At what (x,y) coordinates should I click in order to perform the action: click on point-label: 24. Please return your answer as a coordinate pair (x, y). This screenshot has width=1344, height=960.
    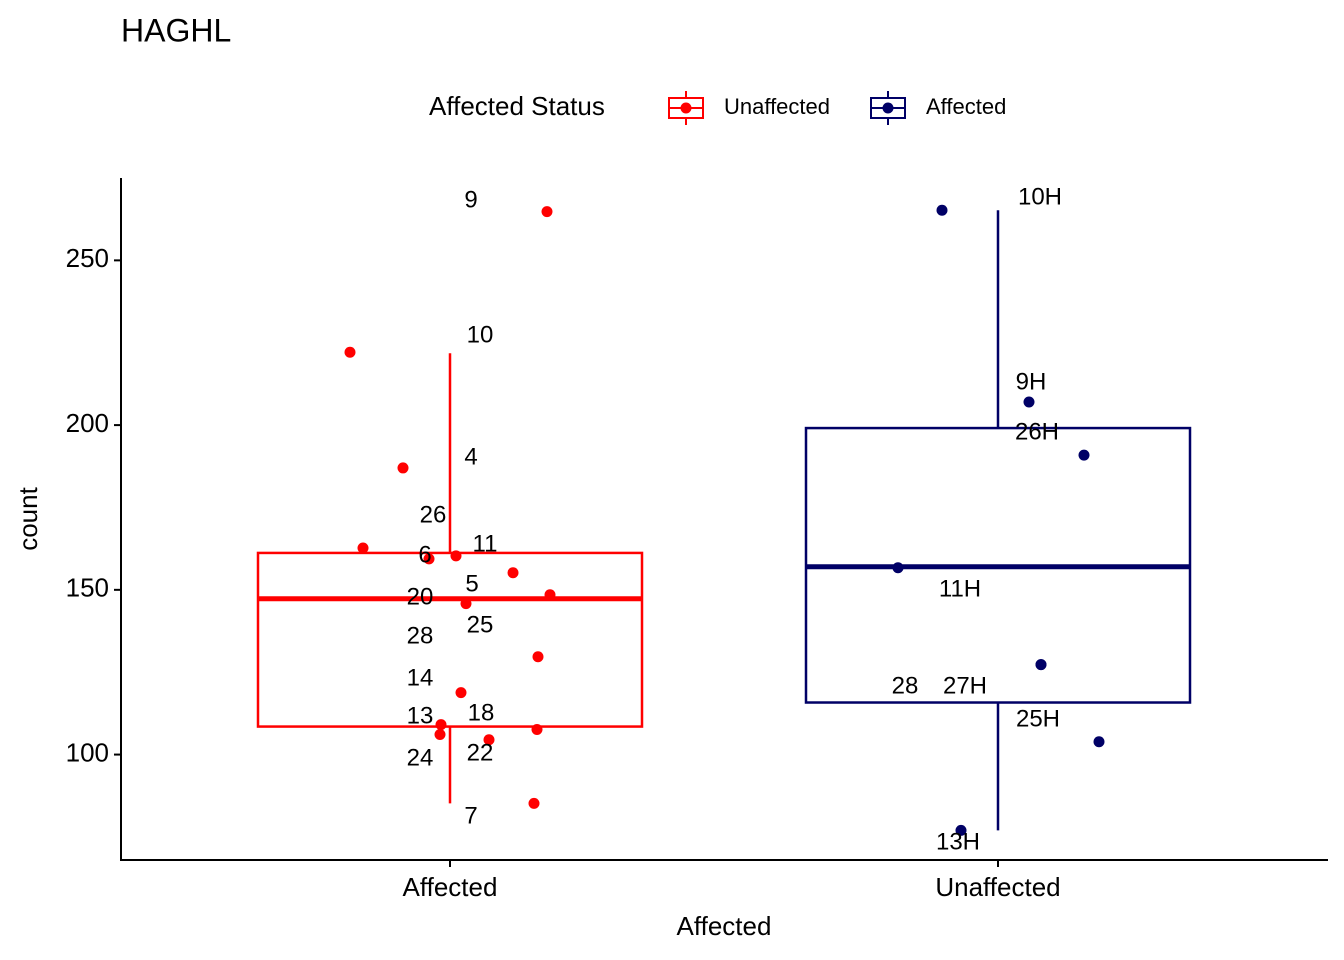
    Looking at the image, I should click on (420, 757).